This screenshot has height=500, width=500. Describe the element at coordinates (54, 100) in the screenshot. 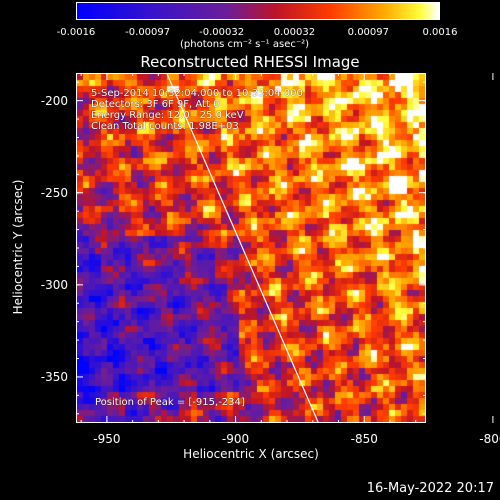

I see `y-tick-label: -200` at that location.